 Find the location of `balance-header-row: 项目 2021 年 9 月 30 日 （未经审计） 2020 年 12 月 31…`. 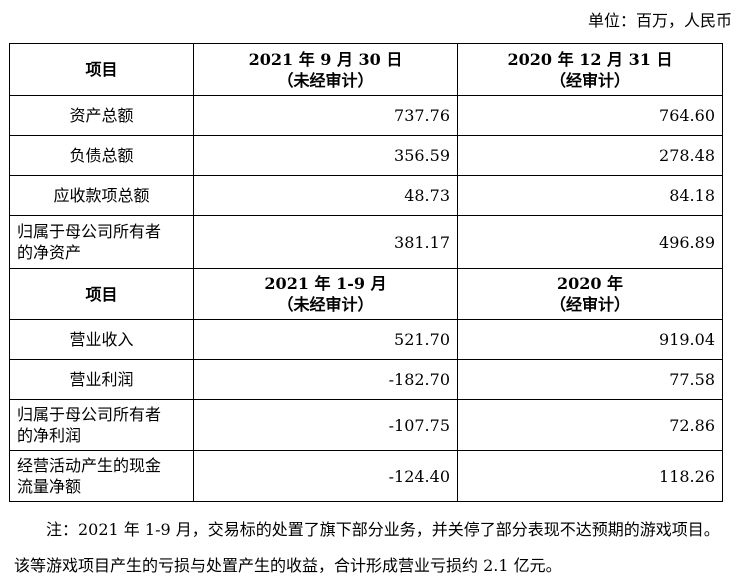

balance-header-row: 项目 2021 年 9 月 30 日 （未经审计） 2020 年 12 月 31… is located at coordinates (366, 69).